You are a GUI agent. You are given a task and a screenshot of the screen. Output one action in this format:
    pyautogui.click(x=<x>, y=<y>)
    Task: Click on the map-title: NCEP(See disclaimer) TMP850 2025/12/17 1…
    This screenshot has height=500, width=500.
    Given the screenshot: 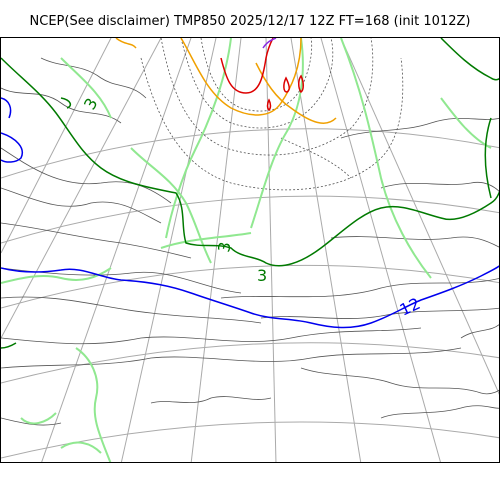 What is the action you would take?
    pyautogui.click(x=250, y=21)
    